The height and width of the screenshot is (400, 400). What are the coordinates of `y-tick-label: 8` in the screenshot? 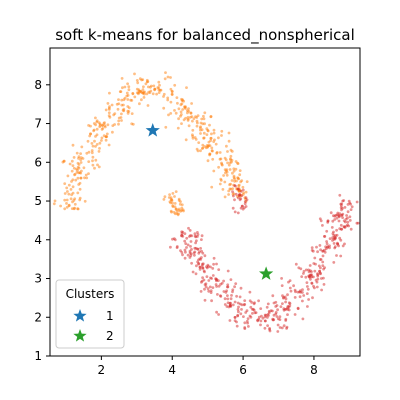 It's located at (38, 85).